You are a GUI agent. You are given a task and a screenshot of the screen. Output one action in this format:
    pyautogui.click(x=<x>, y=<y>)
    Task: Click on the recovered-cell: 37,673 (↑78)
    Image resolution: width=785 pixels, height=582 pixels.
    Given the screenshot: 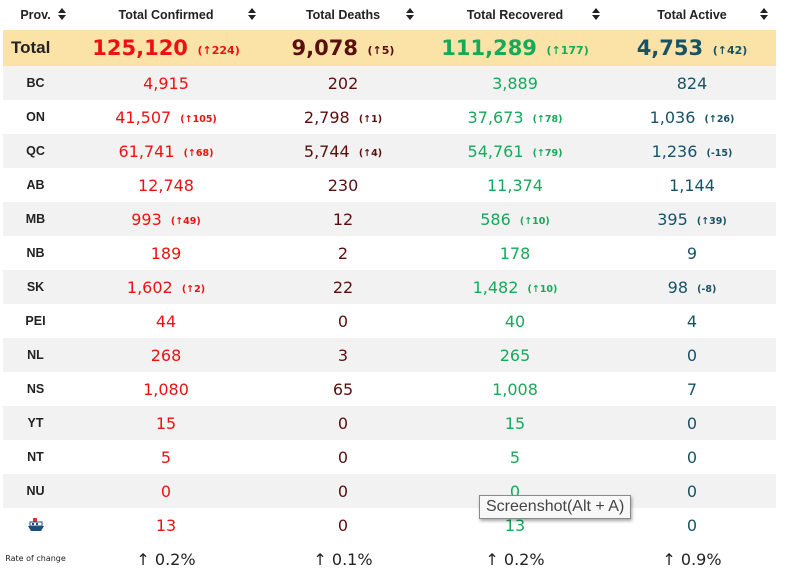 What is the action you would take?
    pyautogui.click(x=515, y=117)
    